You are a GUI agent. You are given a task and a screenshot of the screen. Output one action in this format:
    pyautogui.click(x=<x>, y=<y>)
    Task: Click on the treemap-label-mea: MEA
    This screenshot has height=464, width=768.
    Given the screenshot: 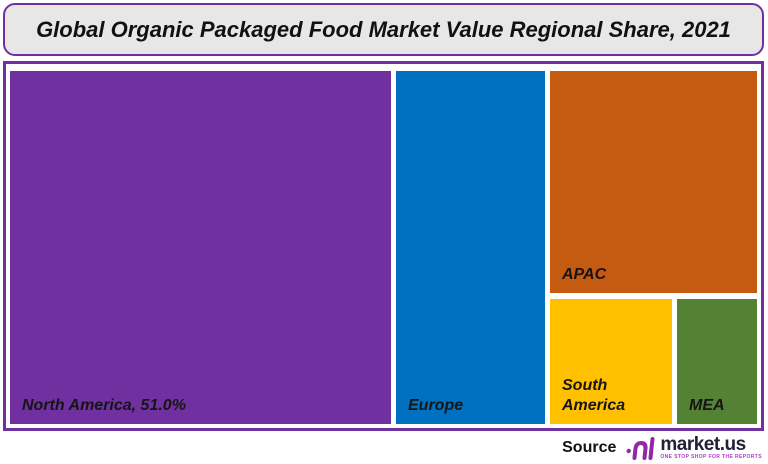 What is the action you would take?
    pyautogui.click(x=707, y=405)
    